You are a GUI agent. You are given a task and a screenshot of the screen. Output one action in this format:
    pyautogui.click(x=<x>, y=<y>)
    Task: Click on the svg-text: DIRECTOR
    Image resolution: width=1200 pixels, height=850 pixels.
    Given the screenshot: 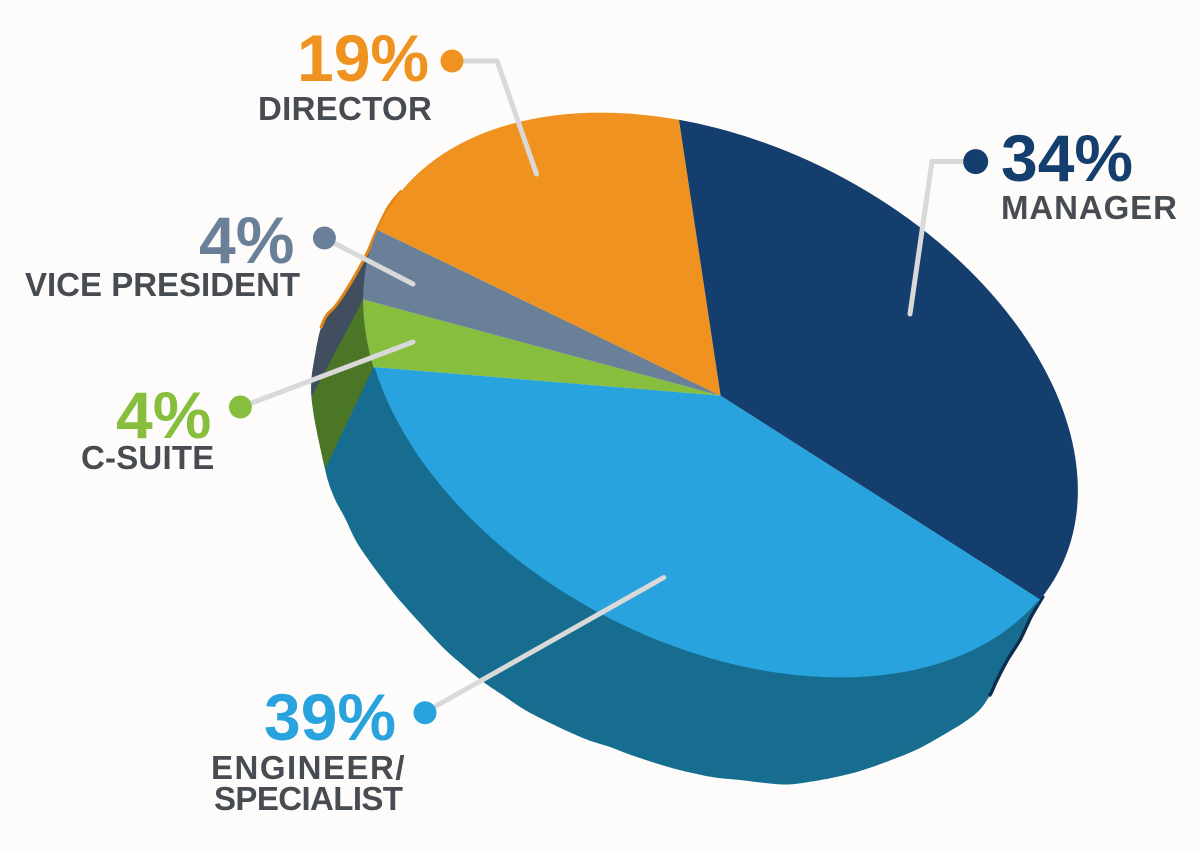 What is the action you would take?
    pyautogui.click(x=345, y=108)
    